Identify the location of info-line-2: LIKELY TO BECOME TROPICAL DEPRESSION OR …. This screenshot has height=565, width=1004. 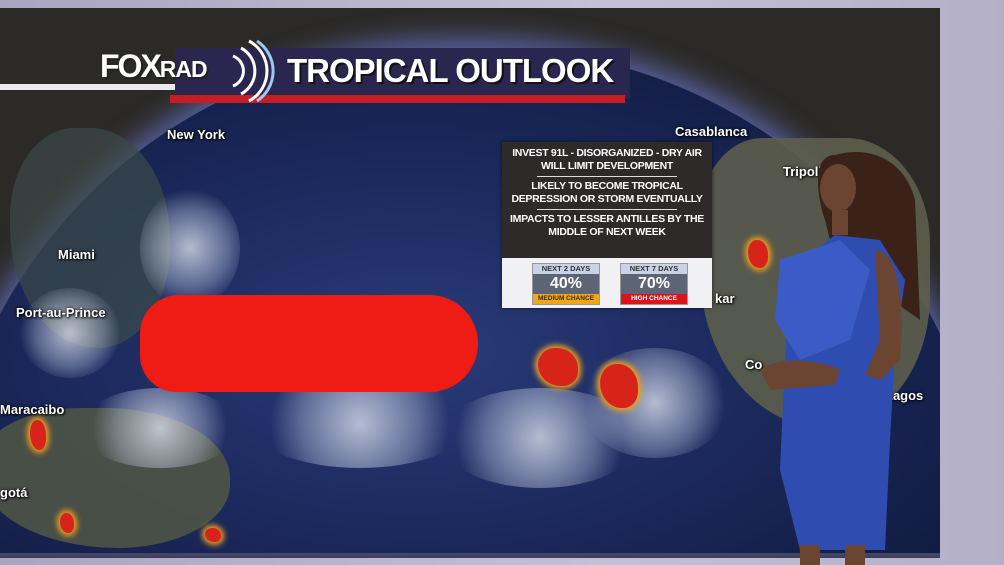
(607, 192).